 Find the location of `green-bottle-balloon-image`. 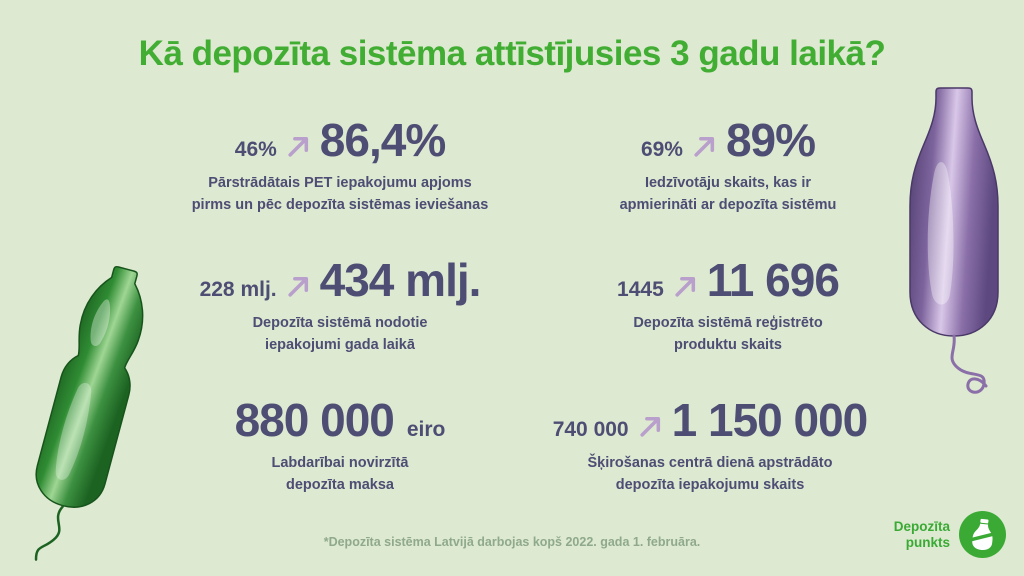

green-bottle-balloon-image is located at coordinates (89, 413).